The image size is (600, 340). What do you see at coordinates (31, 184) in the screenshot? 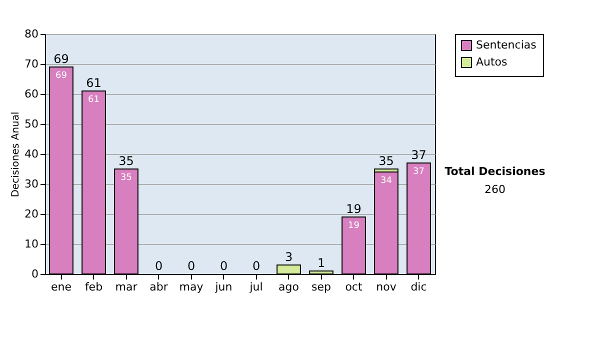
I see `y-tick-label: 30` at bounding box center [31, 184].